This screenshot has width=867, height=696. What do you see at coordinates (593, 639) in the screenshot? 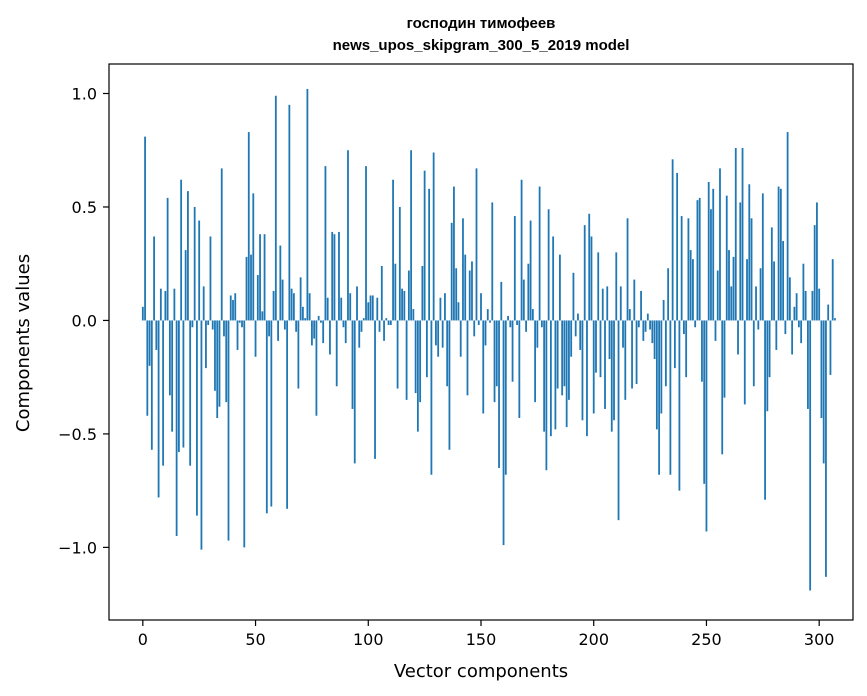
I see `x-tick-label-4: 200` at bounding box center [593, 639].